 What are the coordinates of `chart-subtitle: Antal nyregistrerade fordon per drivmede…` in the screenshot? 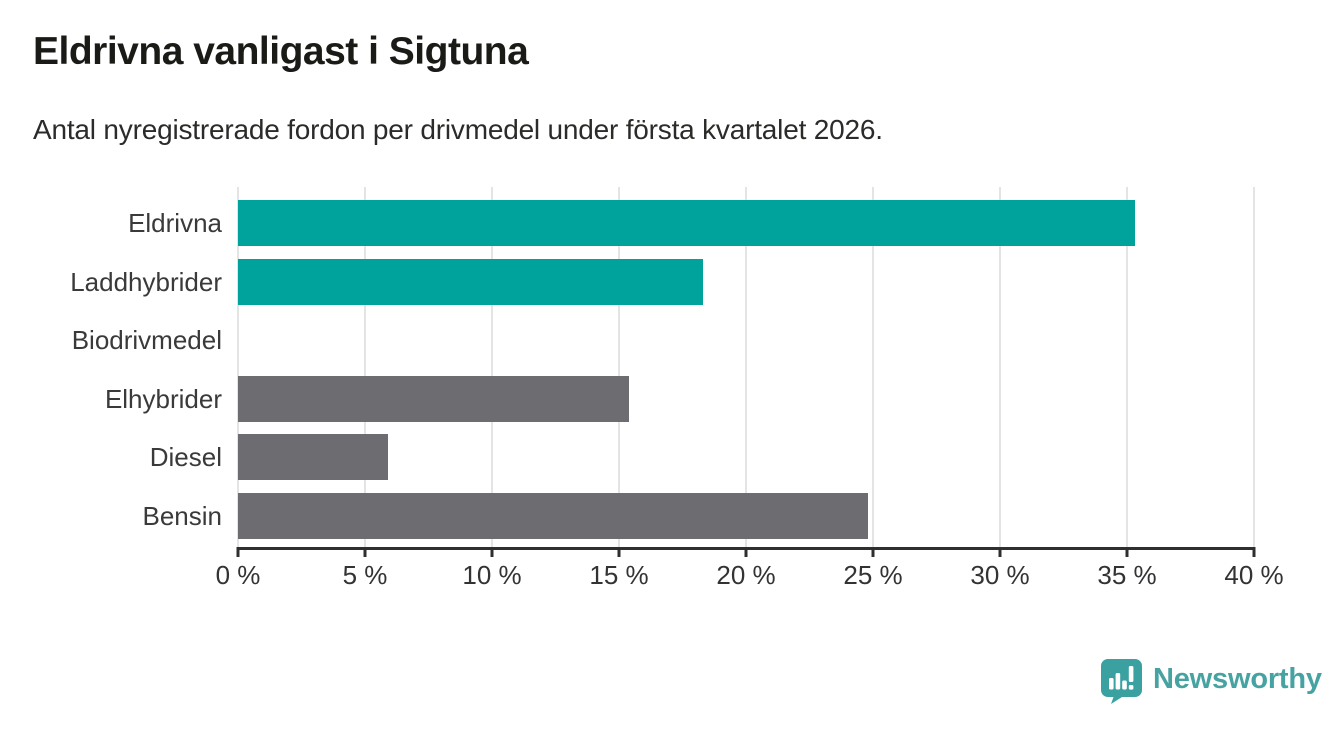 It's located at (458, 129).